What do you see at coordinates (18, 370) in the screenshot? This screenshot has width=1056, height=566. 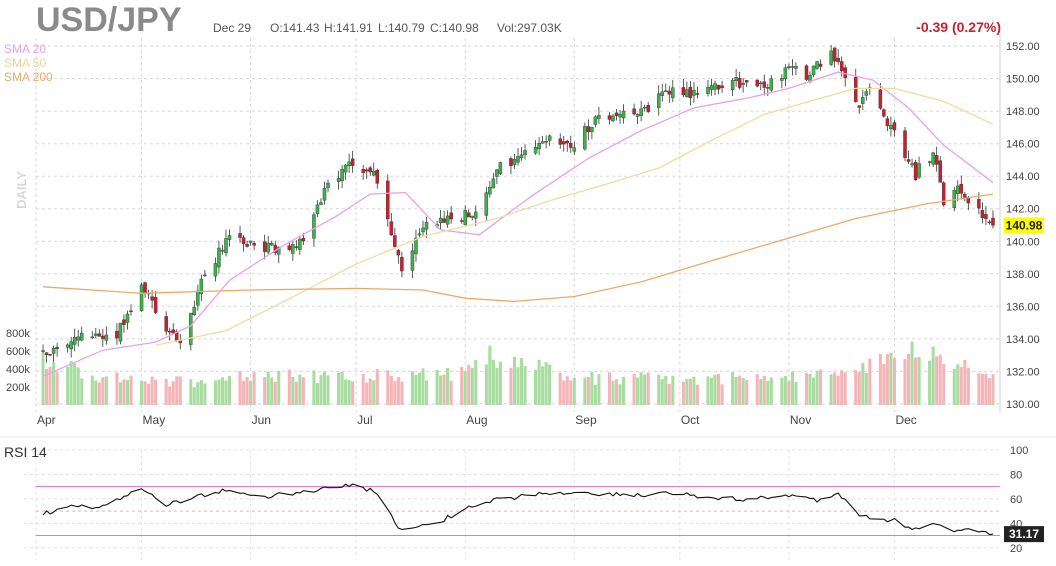 I see `volume-tick-label: 400k` at bounding box center [18, 370].